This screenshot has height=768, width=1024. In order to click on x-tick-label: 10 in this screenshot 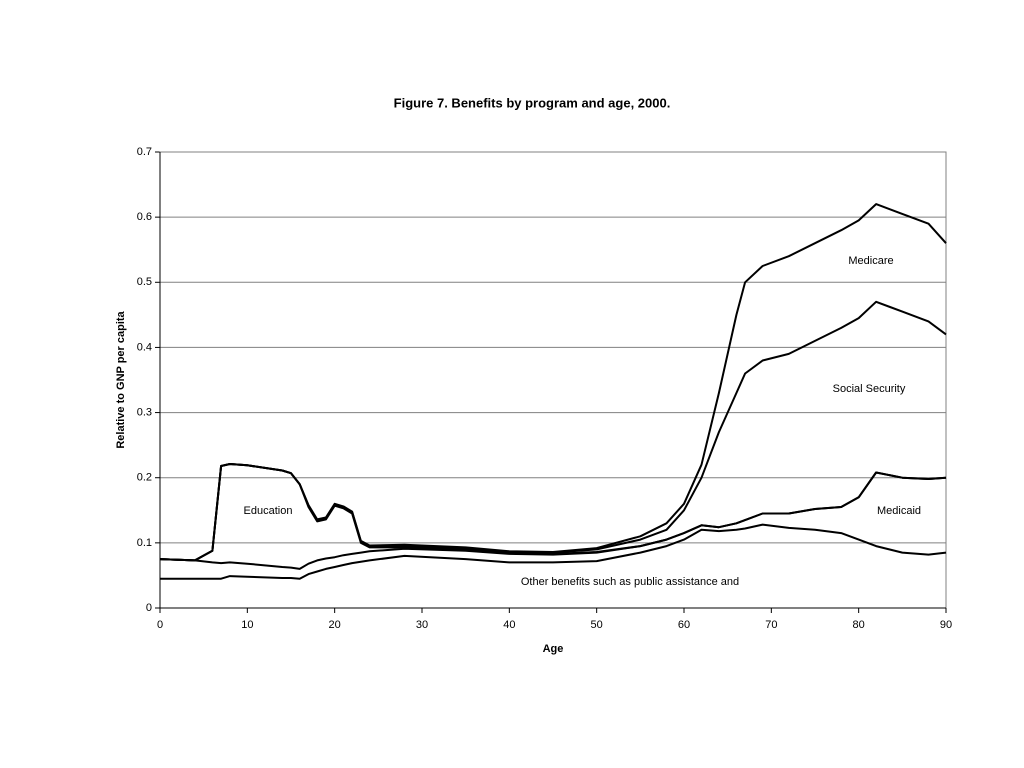, I will do `click(247, 625)`.